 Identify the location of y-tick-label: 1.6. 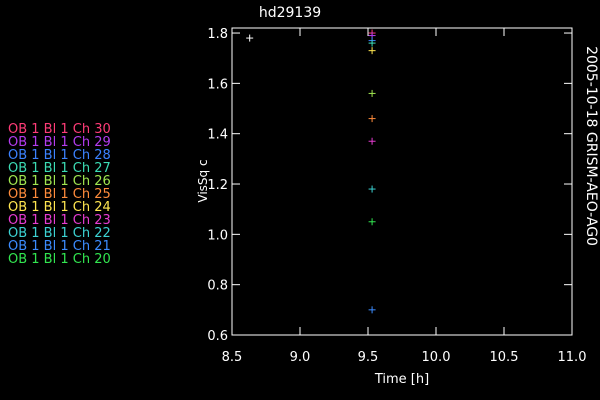
(217, 84).